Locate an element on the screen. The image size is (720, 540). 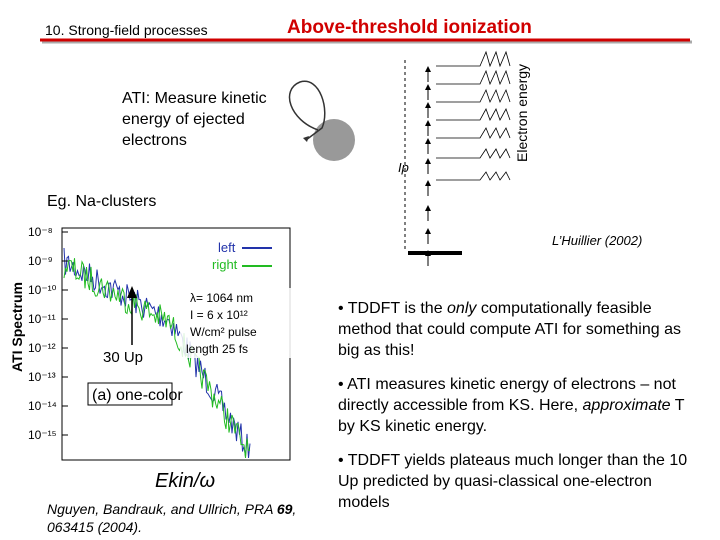
bullet-text: • TDDFT is the is located at coordinates (393, 308).